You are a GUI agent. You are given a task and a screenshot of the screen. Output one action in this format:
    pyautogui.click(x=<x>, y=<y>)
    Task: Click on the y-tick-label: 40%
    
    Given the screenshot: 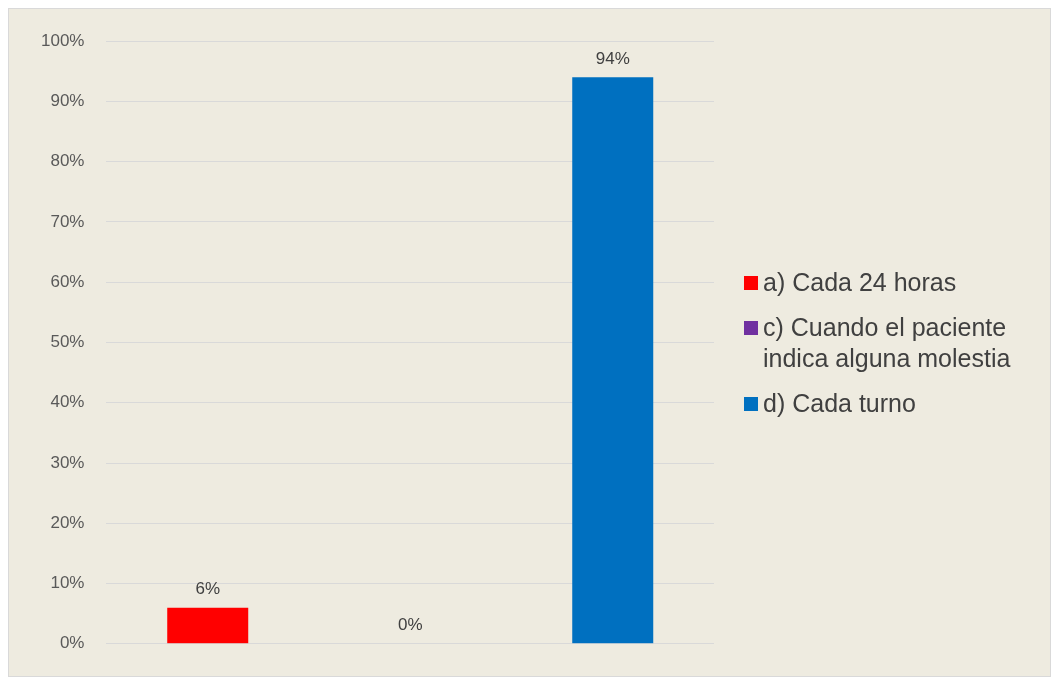 What is the action you would take?
    pyautogui.click(x=67, y=402)
    